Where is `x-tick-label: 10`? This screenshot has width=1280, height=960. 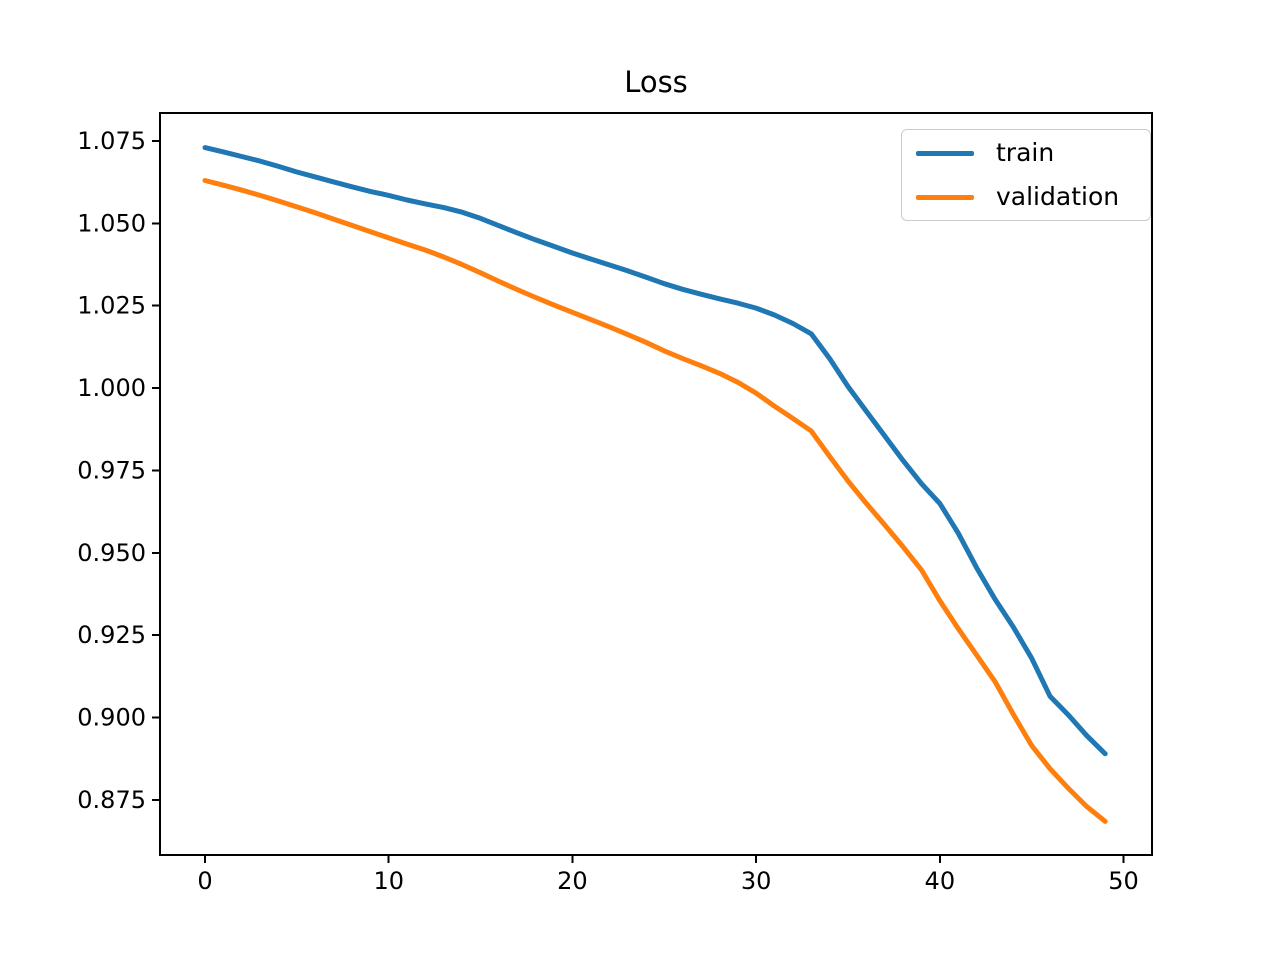 x-tick-label: 10 is located at coordinates (388, 881).